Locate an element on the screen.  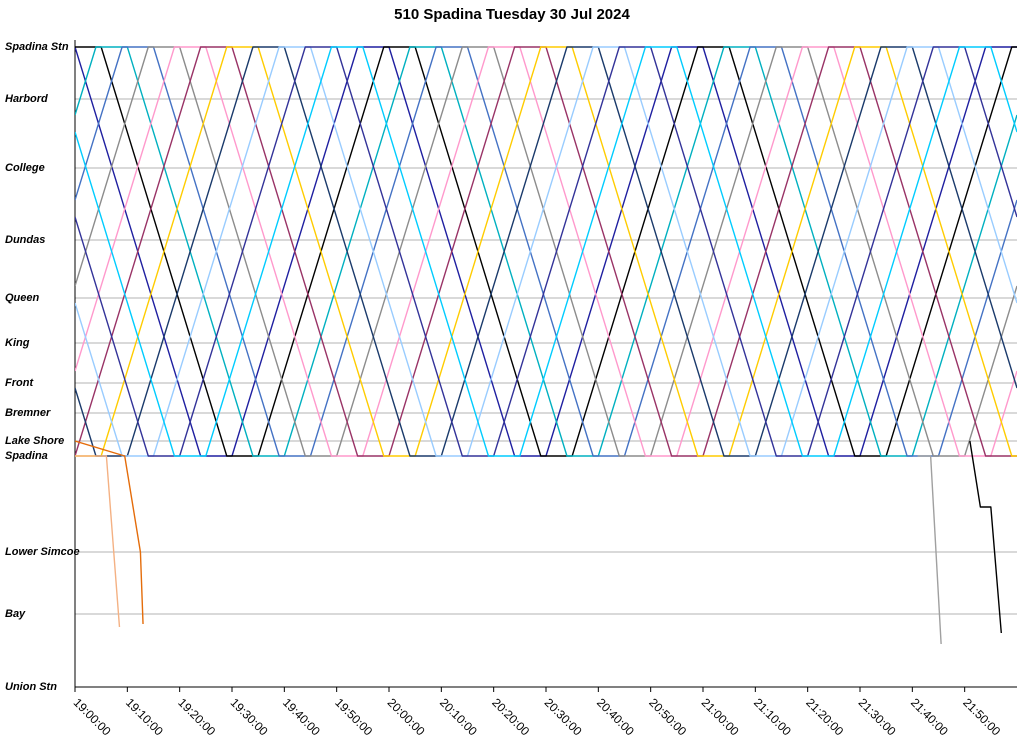
y-tick-label: King is located at coordinates (17, 343).